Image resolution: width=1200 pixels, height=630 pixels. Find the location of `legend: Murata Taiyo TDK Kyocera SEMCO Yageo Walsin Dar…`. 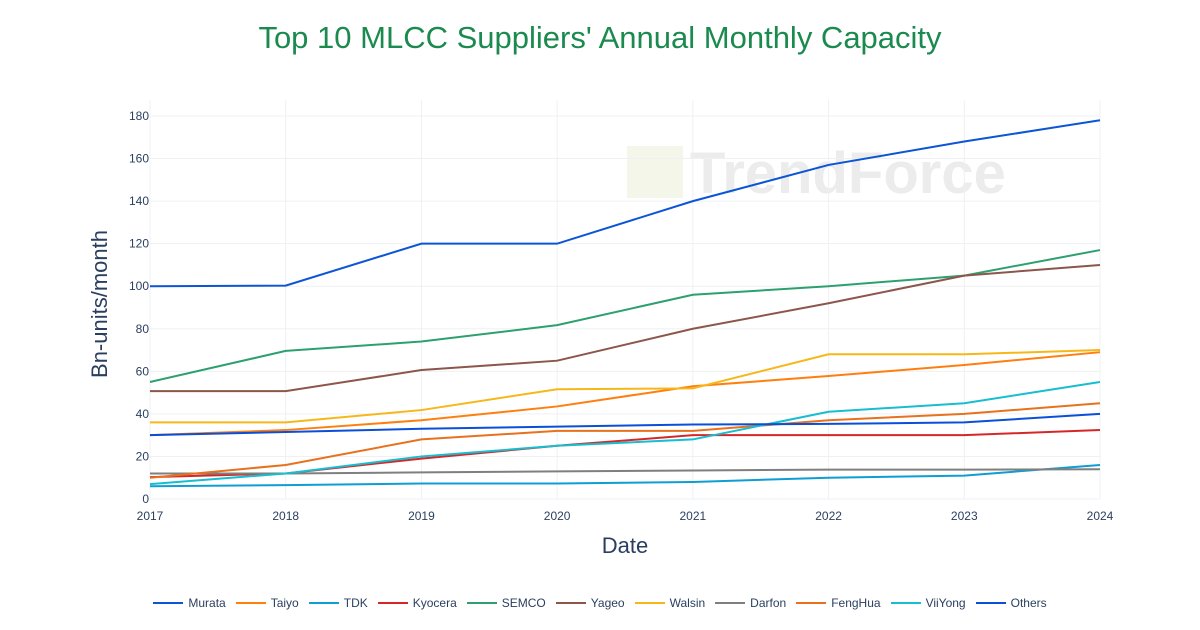

legend: Murata Taiyo TDK Kyocera SEMCO Yageo Walsin Dar… is located at coordinates (600, 603).